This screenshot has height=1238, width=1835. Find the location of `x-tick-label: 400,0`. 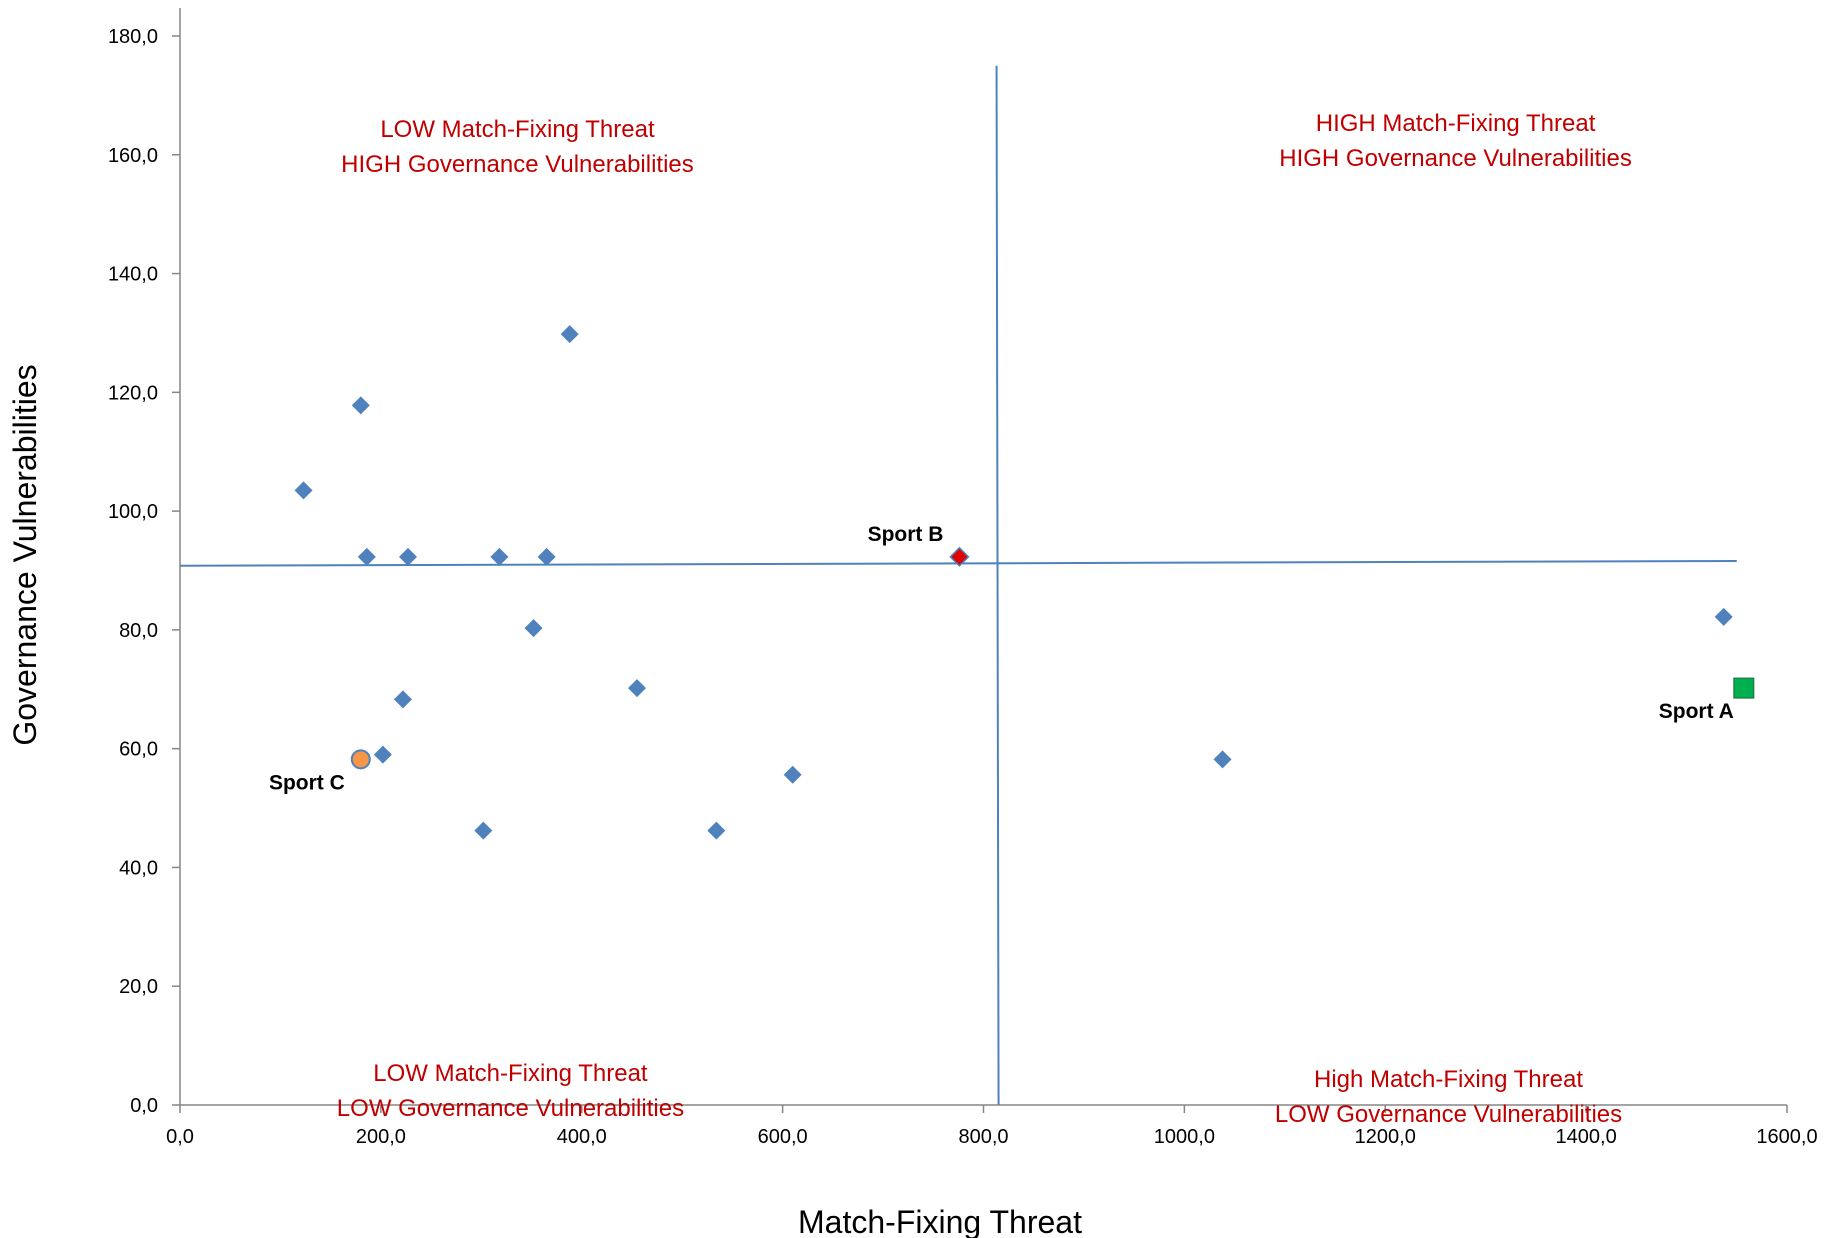

x-tick-label: 400,0 is located at coordinates (582, 1137).